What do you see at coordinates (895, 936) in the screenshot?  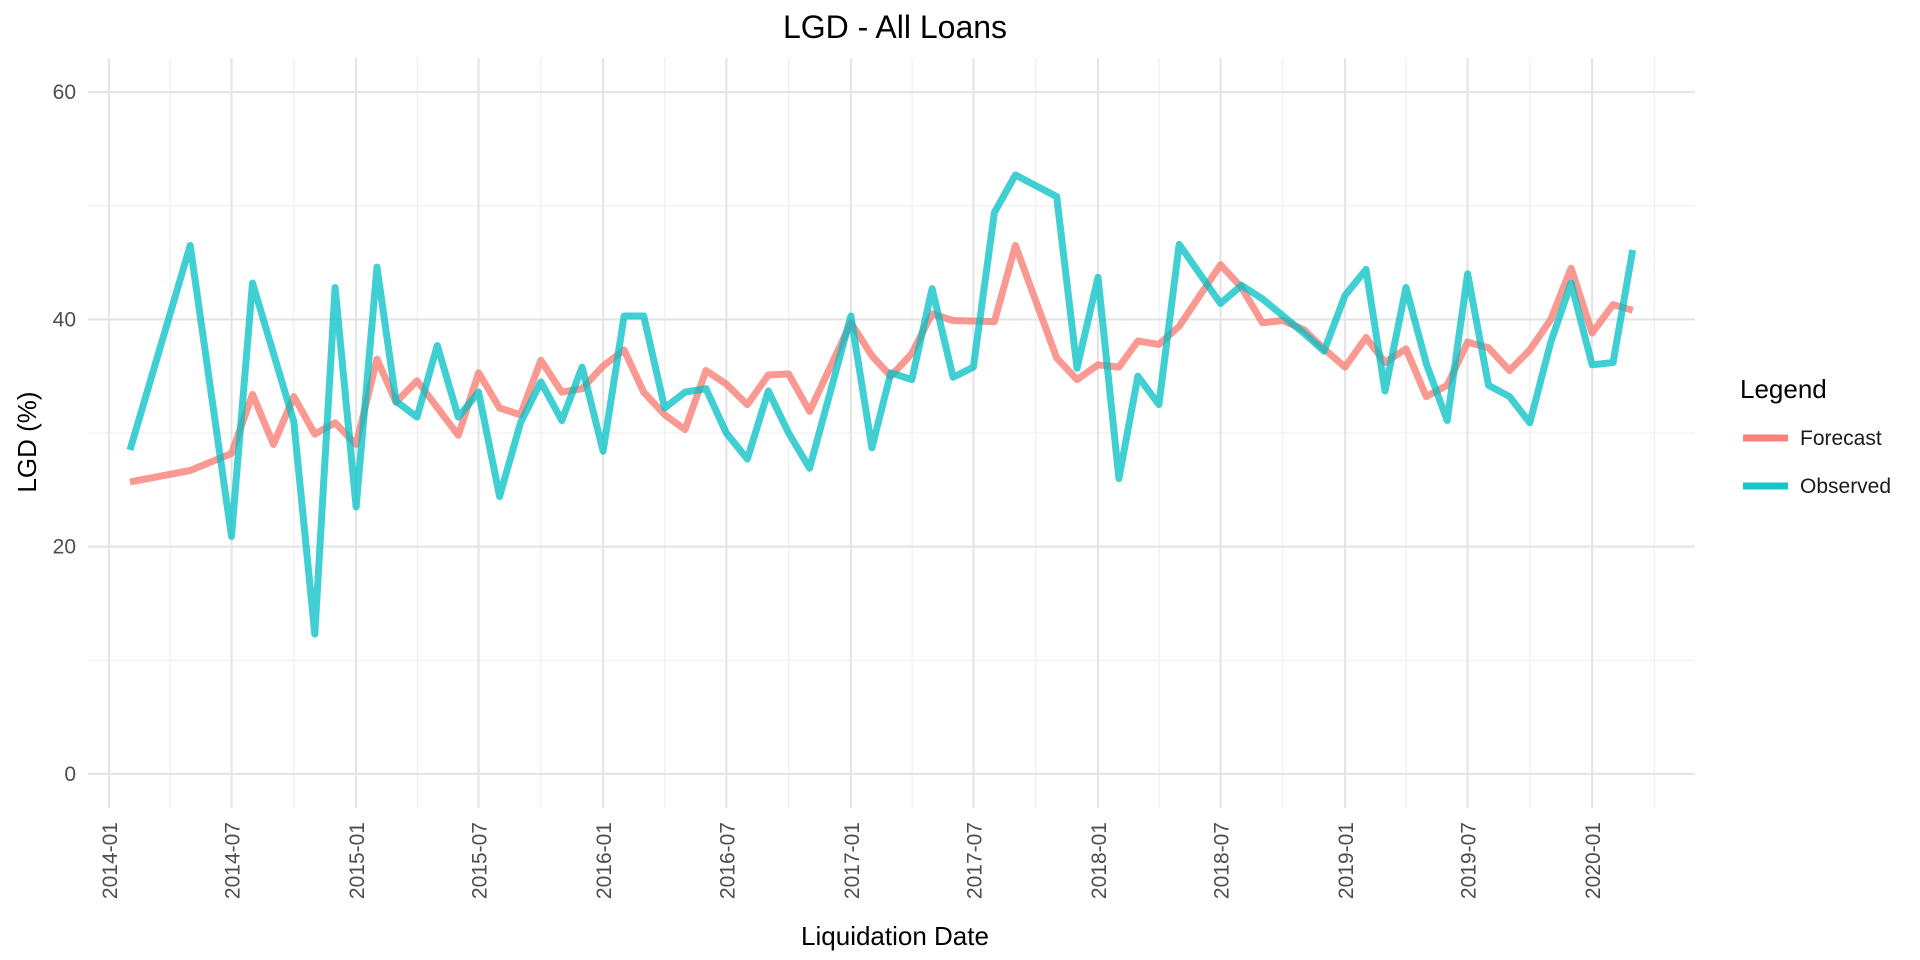 I see `x-axis-title: Liquidation Date` at bounding box center [895, 936].